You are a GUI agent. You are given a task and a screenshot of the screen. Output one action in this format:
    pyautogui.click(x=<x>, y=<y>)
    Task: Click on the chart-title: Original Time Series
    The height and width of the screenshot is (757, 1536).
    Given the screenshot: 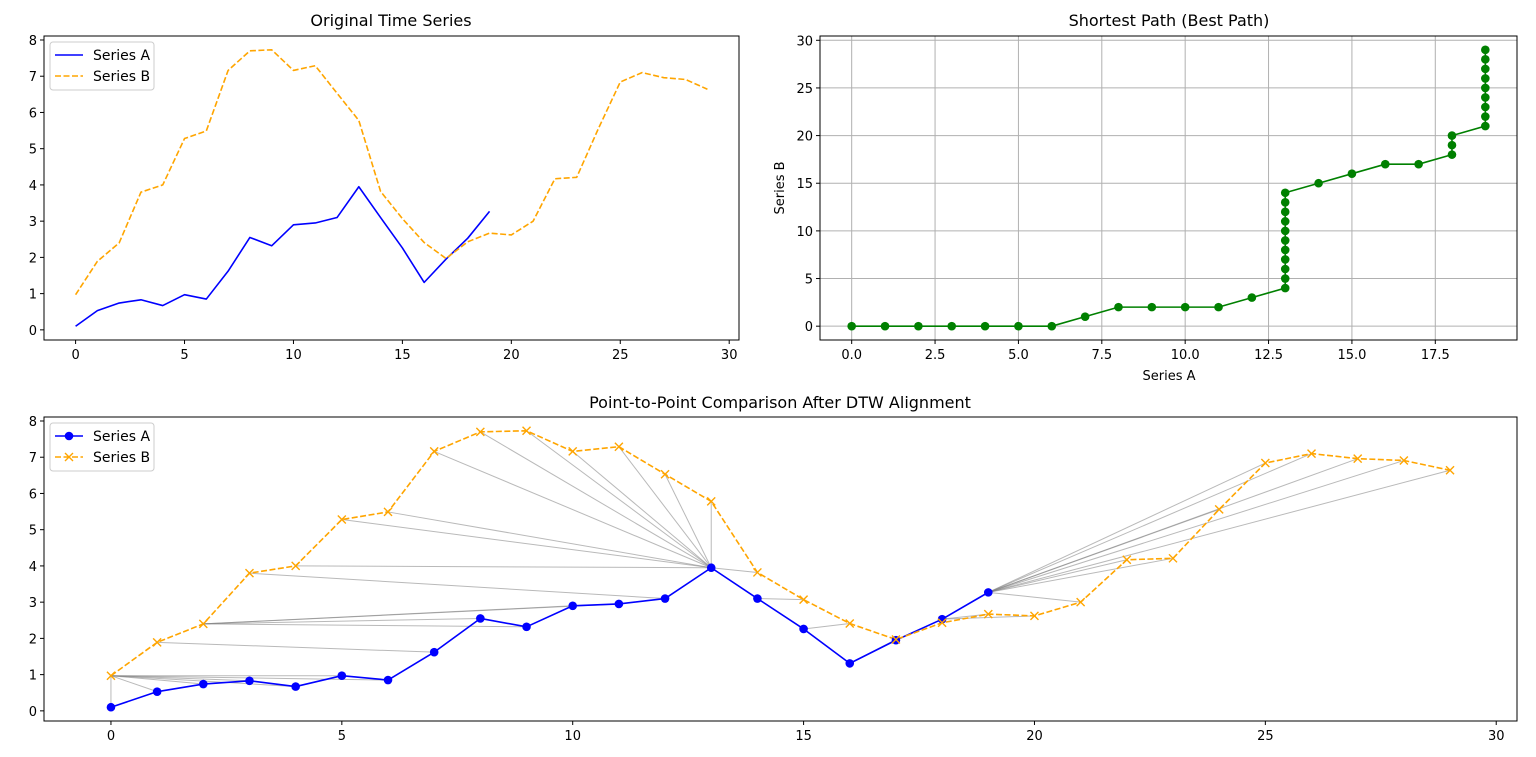 What is the action you would take?
    pyautogui.click(x=390, y=20)
    